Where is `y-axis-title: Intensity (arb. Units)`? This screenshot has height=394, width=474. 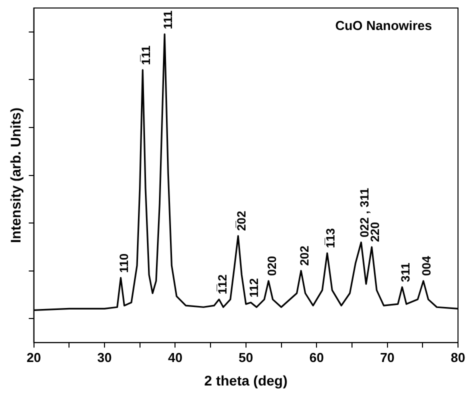 y-axis-title: Intensity (arb. Units) is located at coordinates (15, 175).